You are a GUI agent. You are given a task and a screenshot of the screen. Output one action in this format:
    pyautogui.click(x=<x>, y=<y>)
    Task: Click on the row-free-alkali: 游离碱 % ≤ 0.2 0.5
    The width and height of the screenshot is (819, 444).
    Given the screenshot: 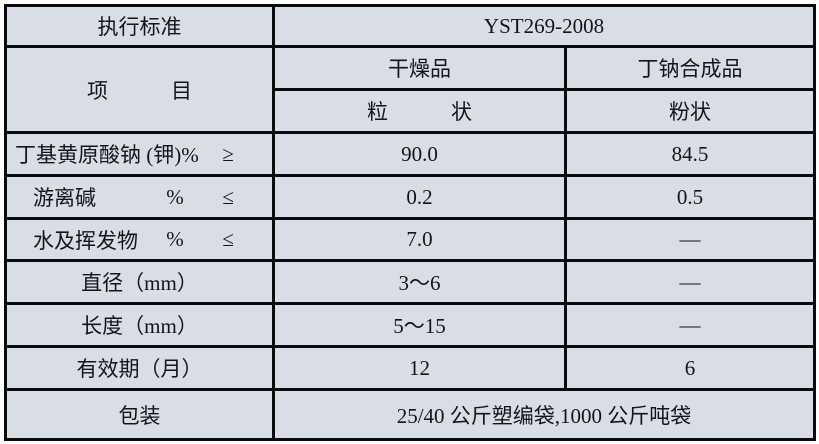 What is the action you would take?
    pyautogui.click(x=410, y=197)
    